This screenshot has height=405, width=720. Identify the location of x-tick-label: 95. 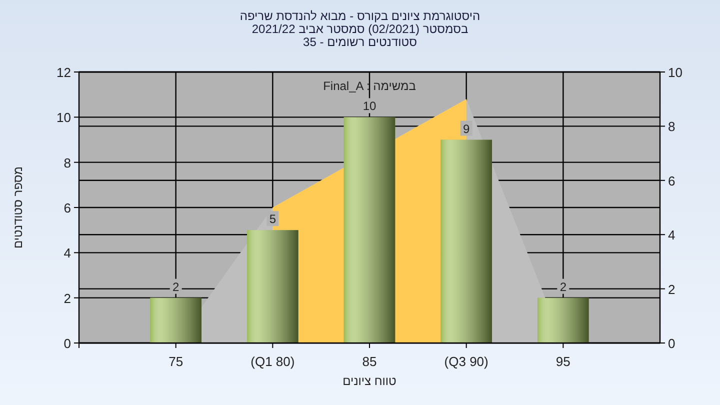
(563, 361).